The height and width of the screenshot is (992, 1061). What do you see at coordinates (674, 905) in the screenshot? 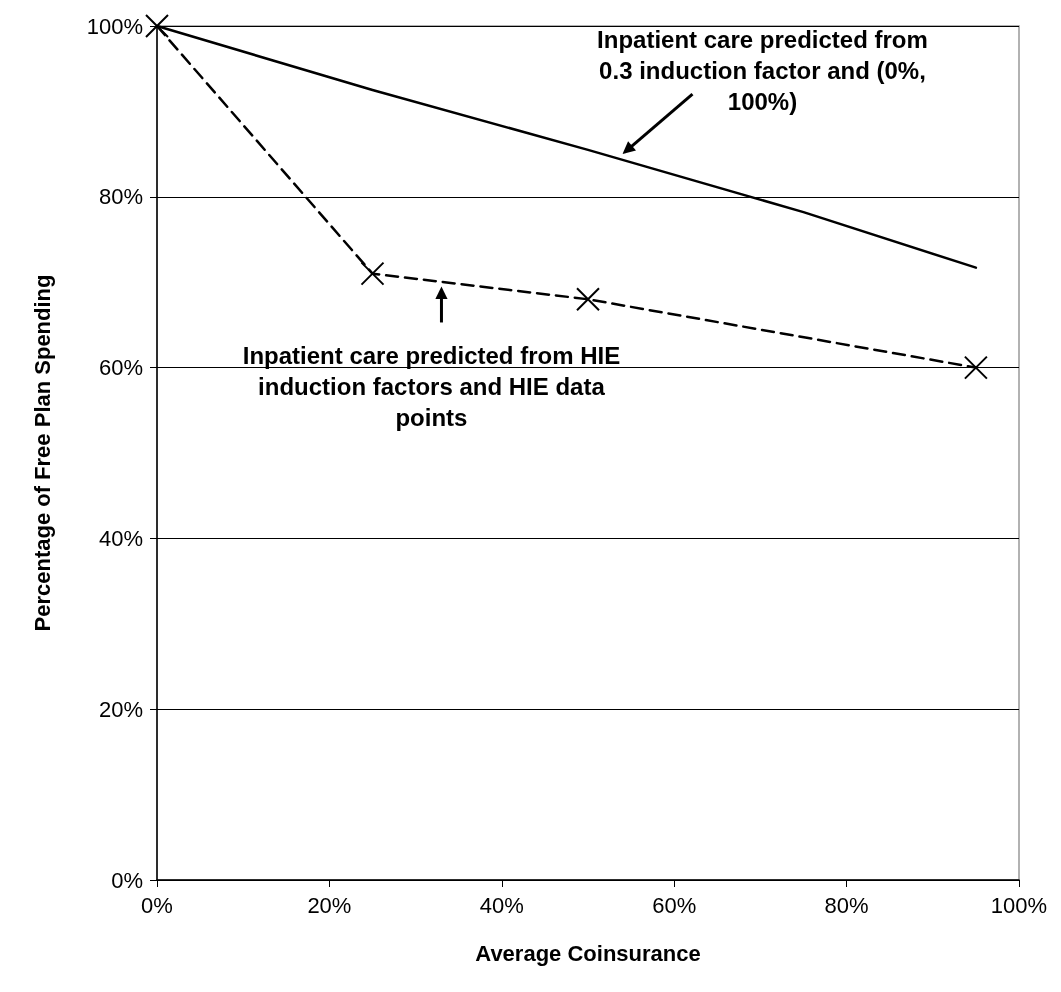
I see `x-tick-label: 60%` at bounding box center [674, 905].